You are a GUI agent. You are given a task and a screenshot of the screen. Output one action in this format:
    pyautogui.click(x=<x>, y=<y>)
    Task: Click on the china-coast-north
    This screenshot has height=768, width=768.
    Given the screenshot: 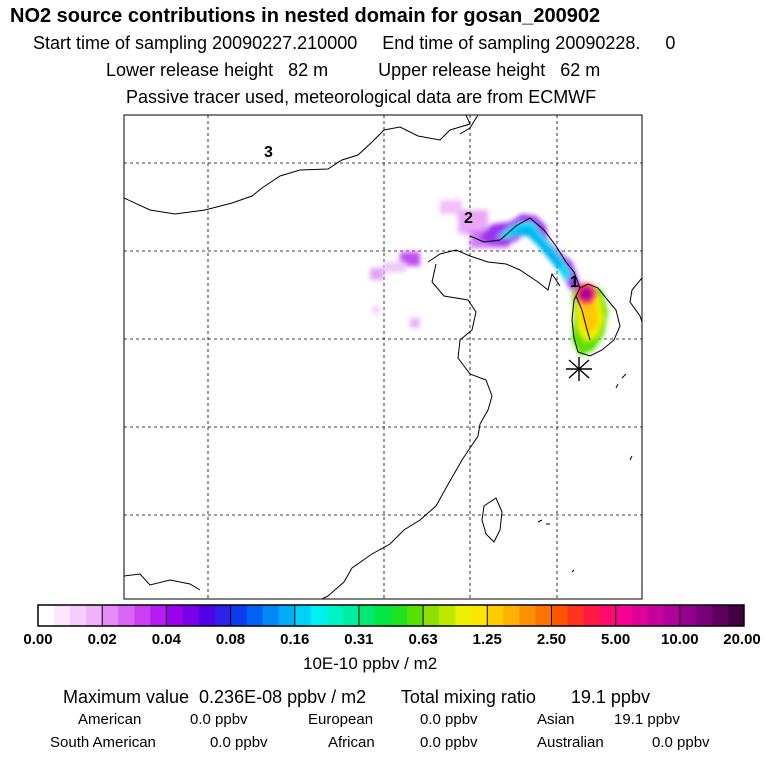 What is the action you would take?
    pyautogui.click(x=494, y=270)
    